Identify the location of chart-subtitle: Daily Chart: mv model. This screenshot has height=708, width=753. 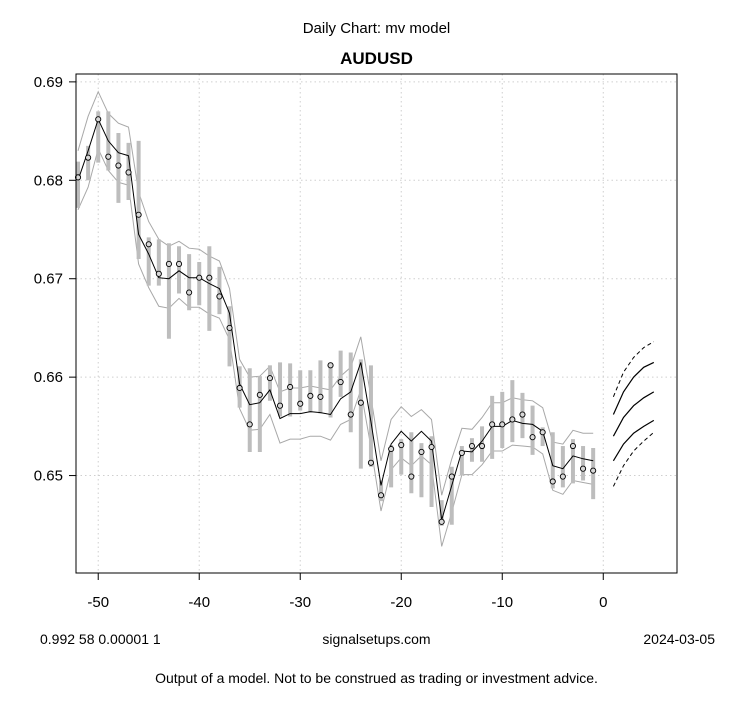
(376, 28).